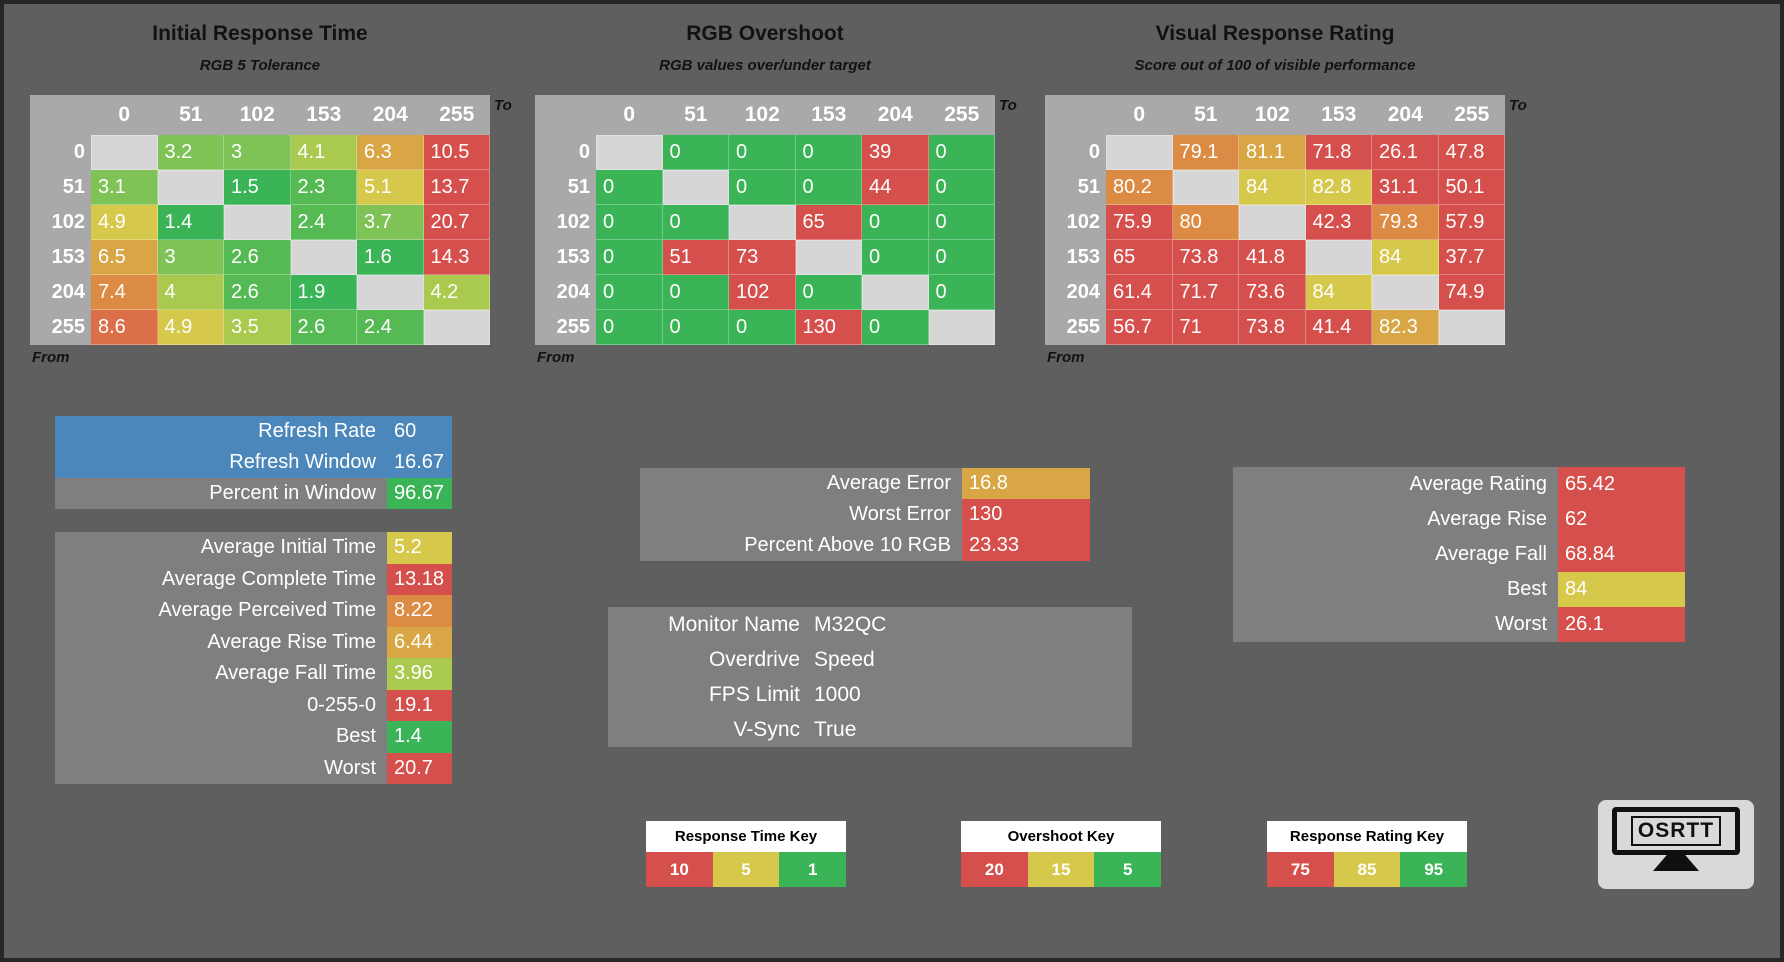 The width and height of the screenshot is (1784, 962). I want to click on stat-value: 19.1, so click(419, 705).